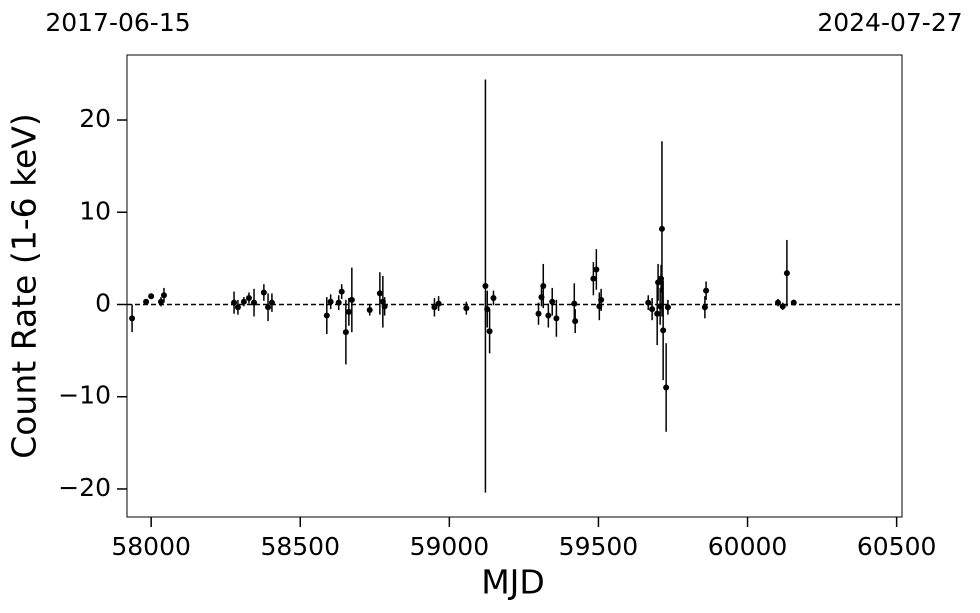 The height and width of the screenshot is (613, 980). I want to click on y-tick-label: 10, so click(95, 210).